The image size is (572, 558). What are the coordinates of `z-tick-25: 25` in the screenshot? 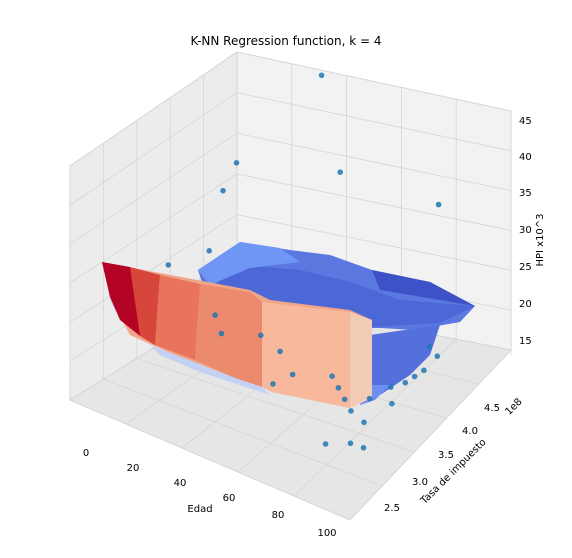 It's located at (525, 267).